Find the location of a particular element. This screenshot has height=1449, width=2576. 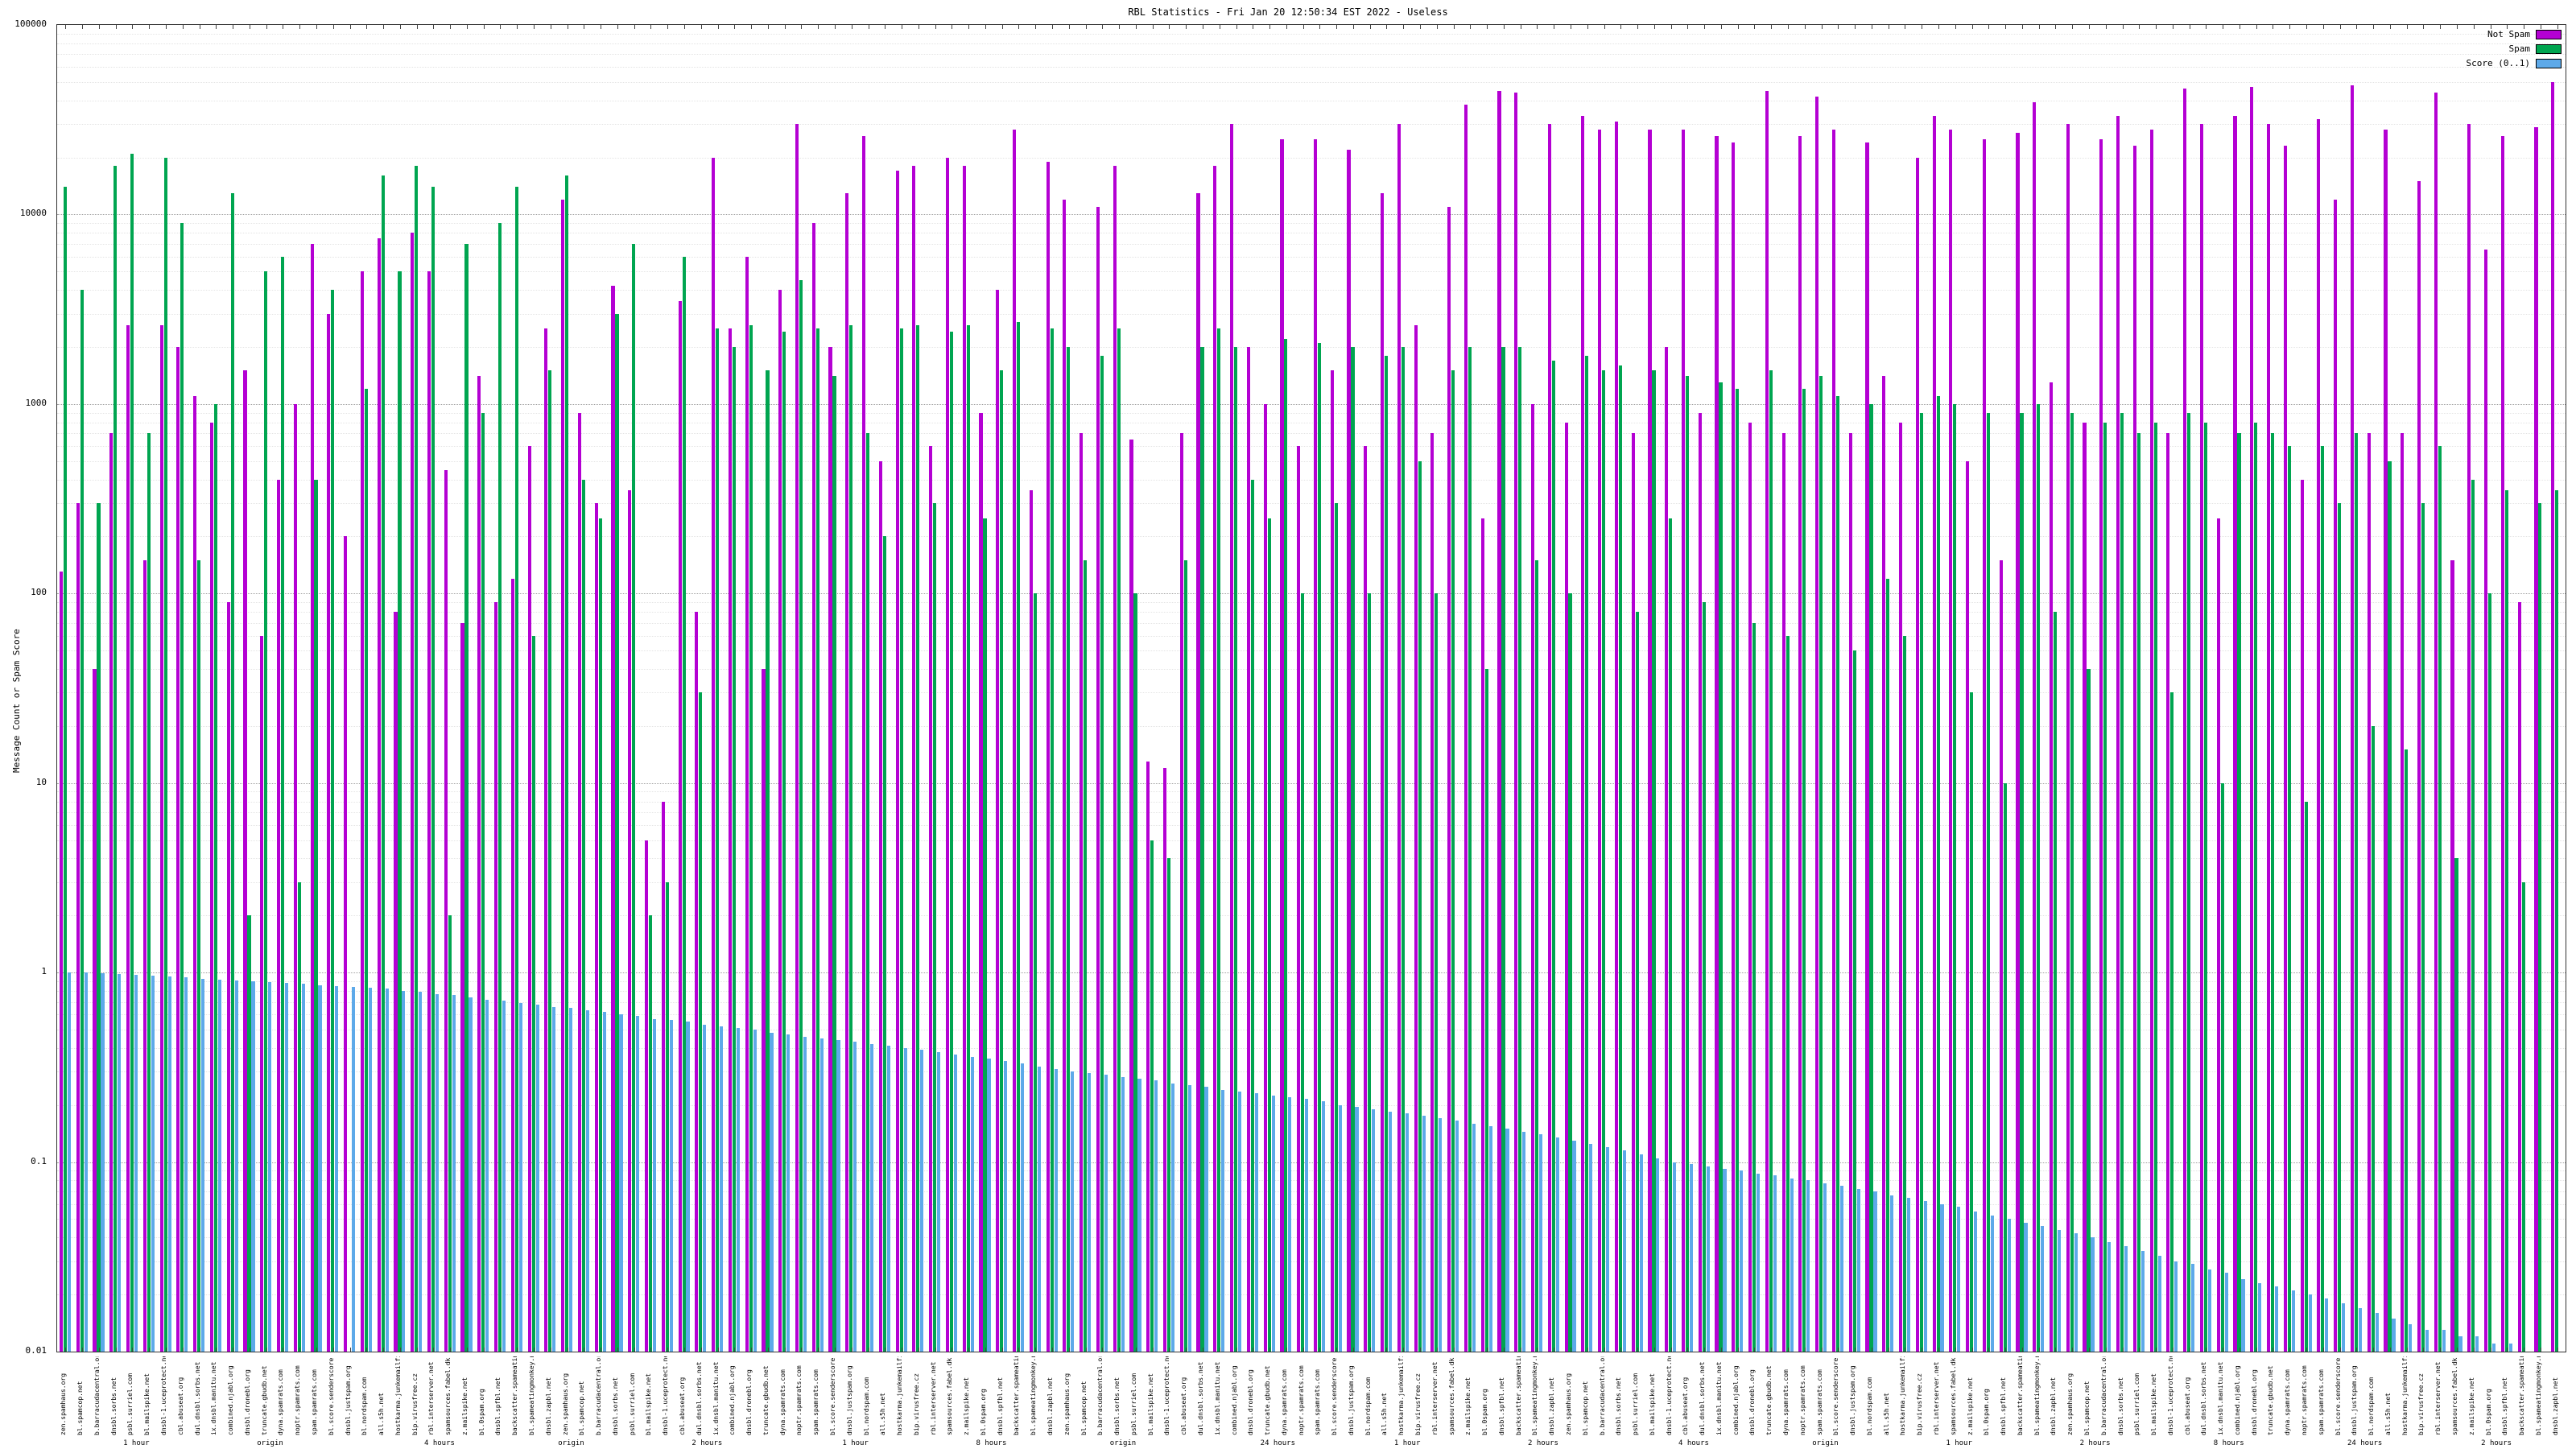

x-tick-label: bl.spameatingmonkey.net is located at coordinates (532, 1395).